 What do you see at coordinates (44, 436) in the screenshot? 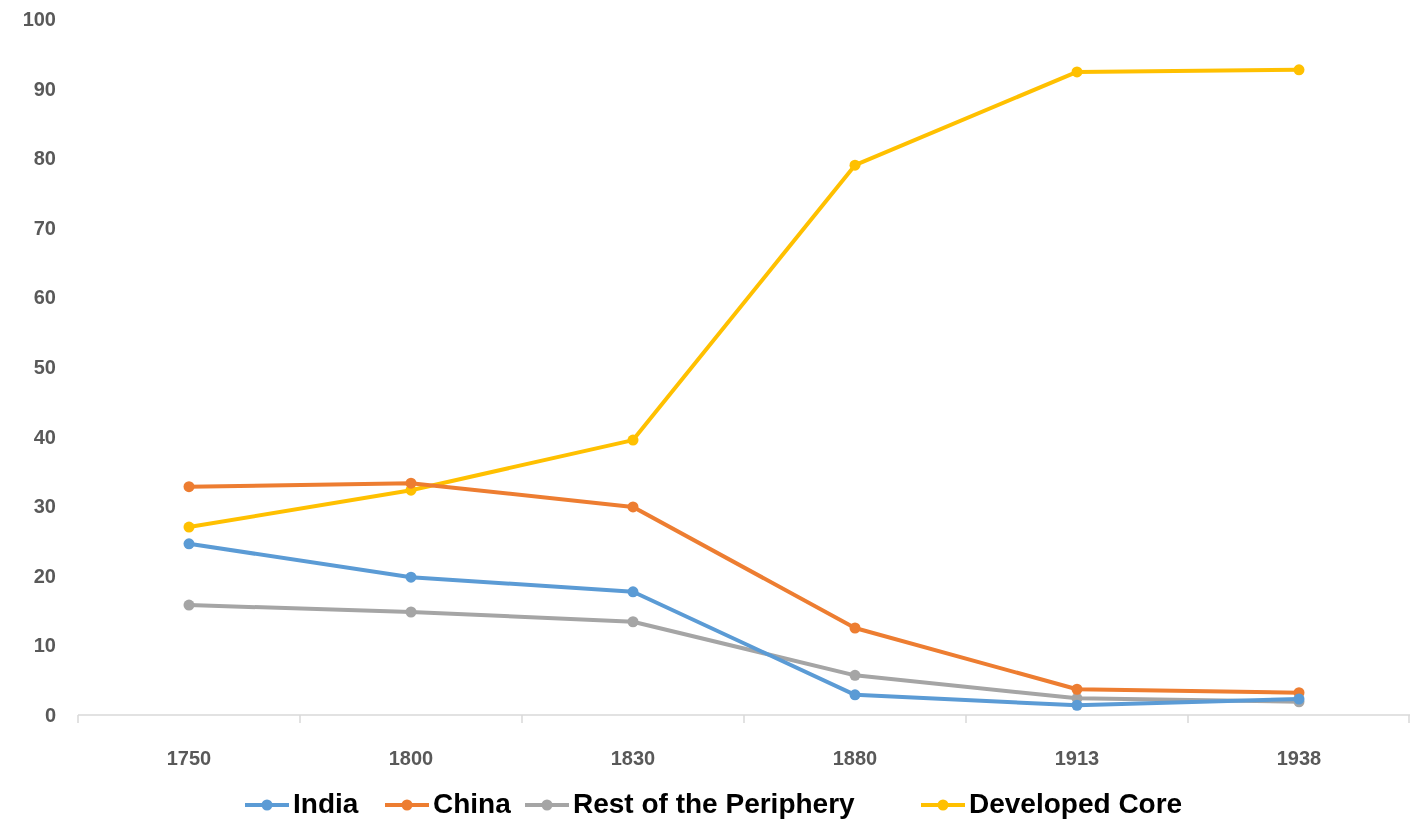
I see `y-tick-label: 40` at bounding box center [44, 436].